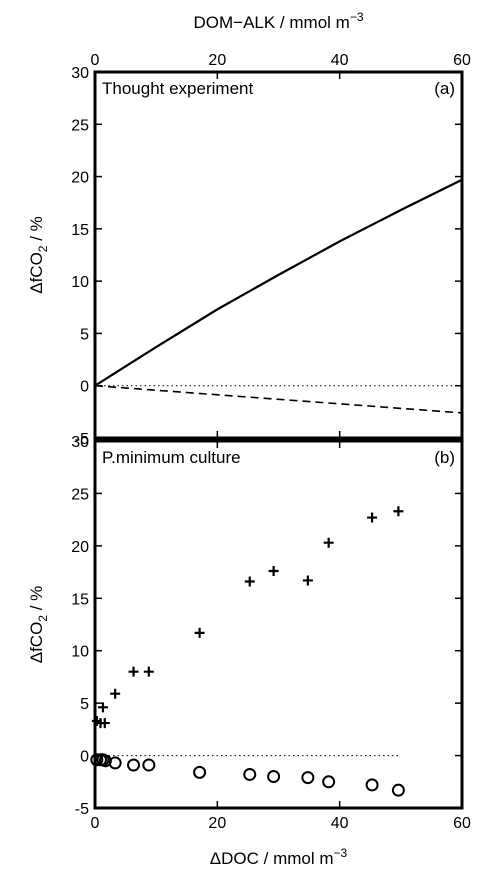  What do you see at coordinates (217, 60) in the screenshot?
I see `x-top-tick-label: 20` at bounding box center [217, 60].